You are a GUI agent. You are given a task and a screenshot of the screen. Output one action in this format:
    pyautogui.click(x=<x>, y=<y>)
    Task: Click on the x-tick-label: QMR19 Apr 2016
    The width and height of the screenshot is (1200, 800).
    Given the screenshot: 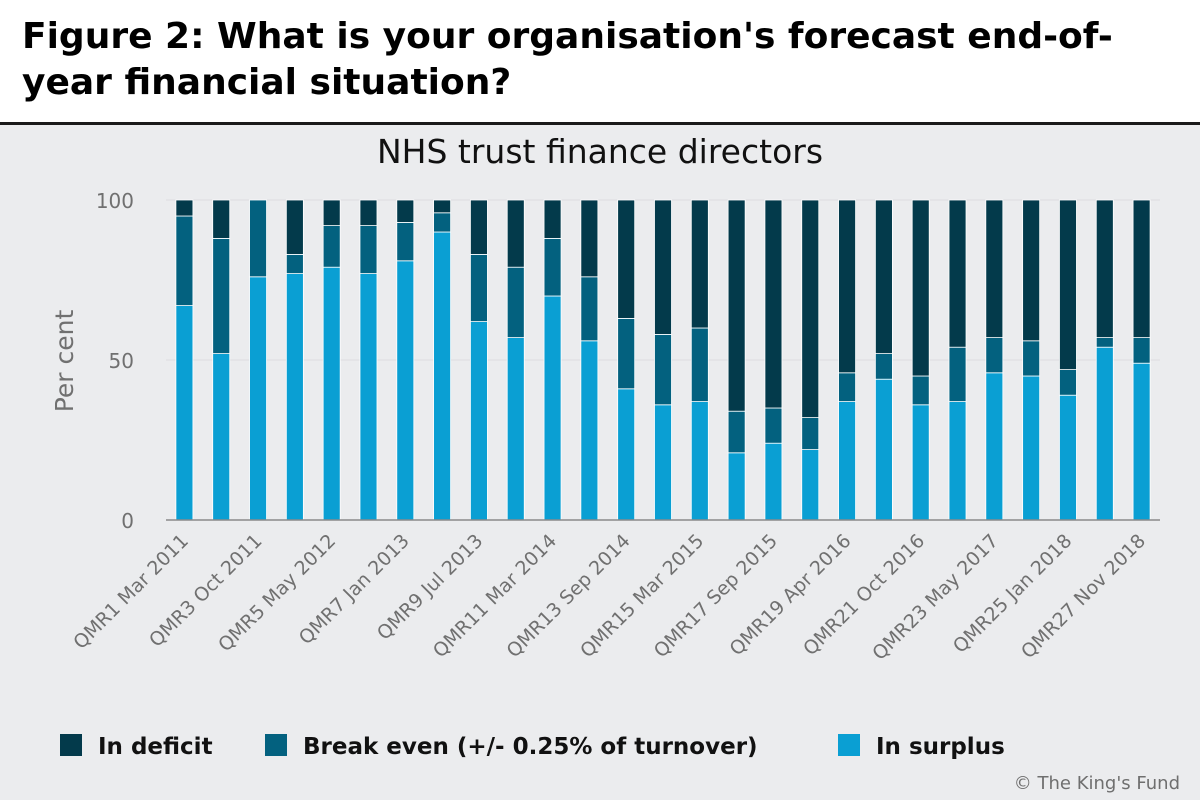 What is the action you would take?
    pyautogui.click(x=790, y=595)
    